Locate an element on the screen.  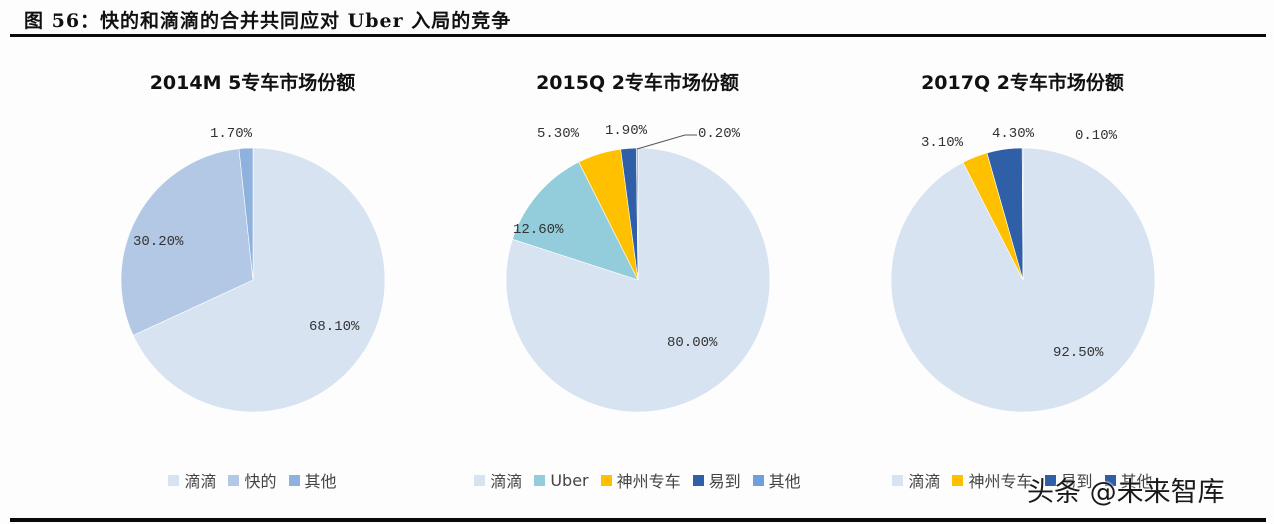
data-label: 80.00% is located at coordinates (692, 343).